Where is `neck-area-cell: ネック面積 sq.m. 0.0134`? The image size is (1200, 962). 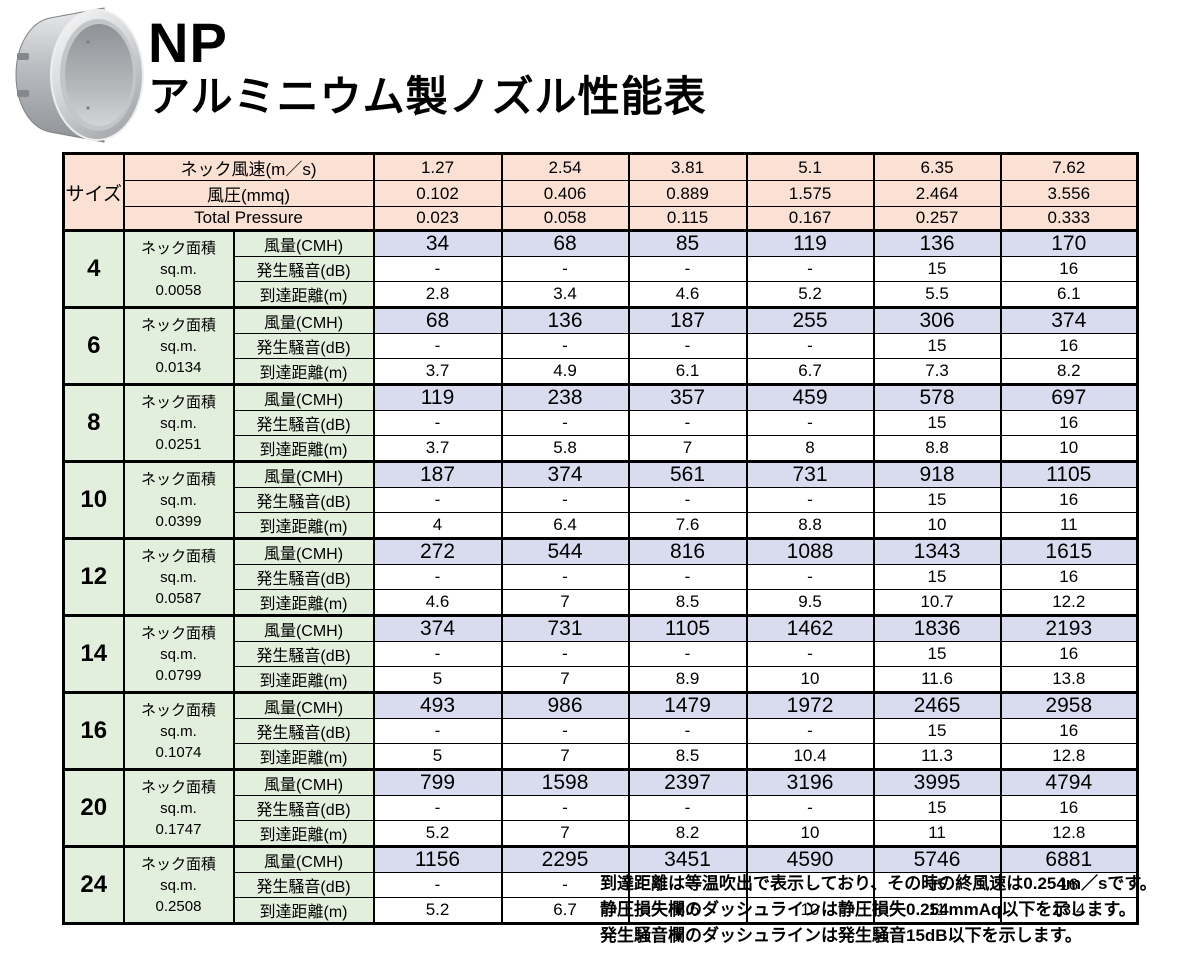 neck-area-cell: ネック面積 sq.m. 0.0134 is located at coordinates (178, 345).